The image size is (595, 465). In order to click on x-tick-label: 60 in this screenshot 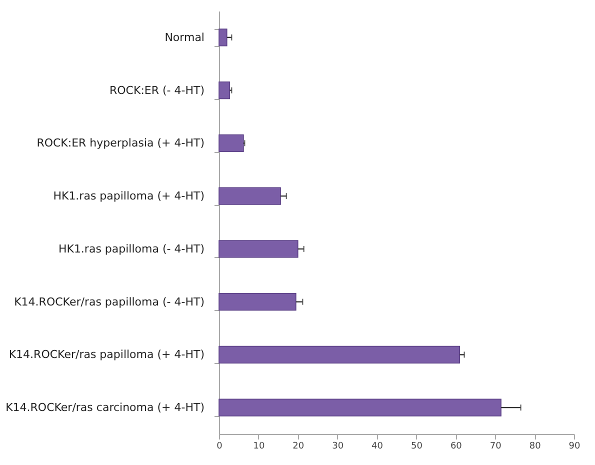, I will do `click(456, 447)`.